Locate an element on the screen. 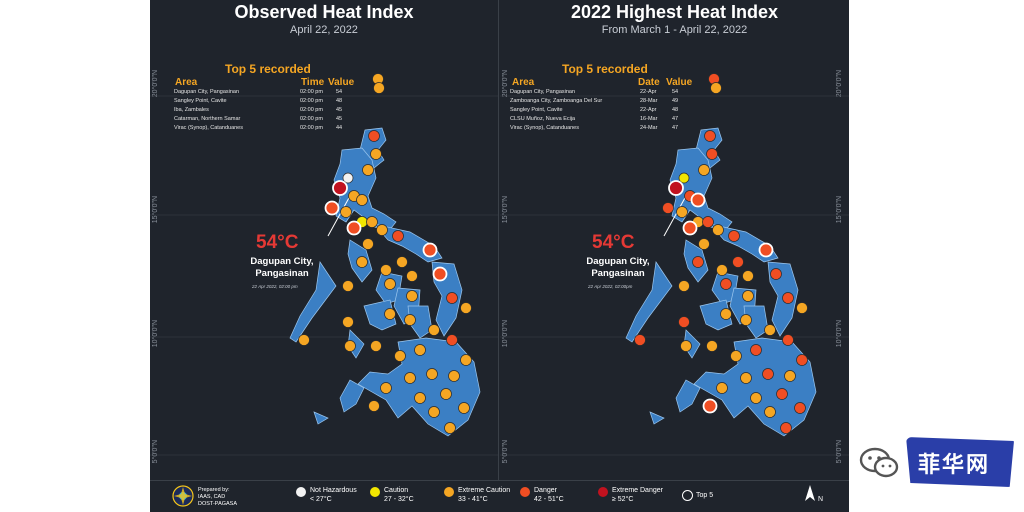 The height and width of the screenshot is (512, 1024). prepared-by-line: DOST-PAGASA is located at coordinates (218, 504).